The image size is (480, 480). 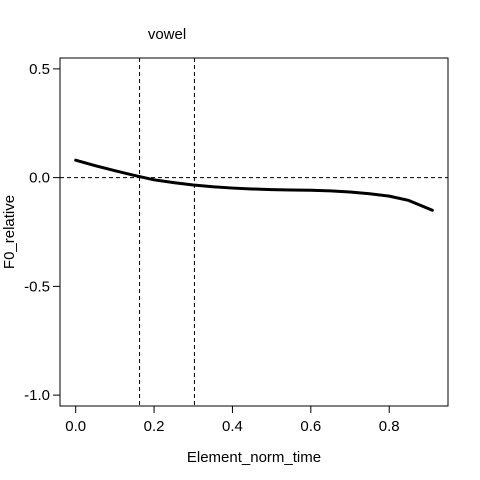 I want to click on x-tick-label: 0.2, so click(x=154, y=426).